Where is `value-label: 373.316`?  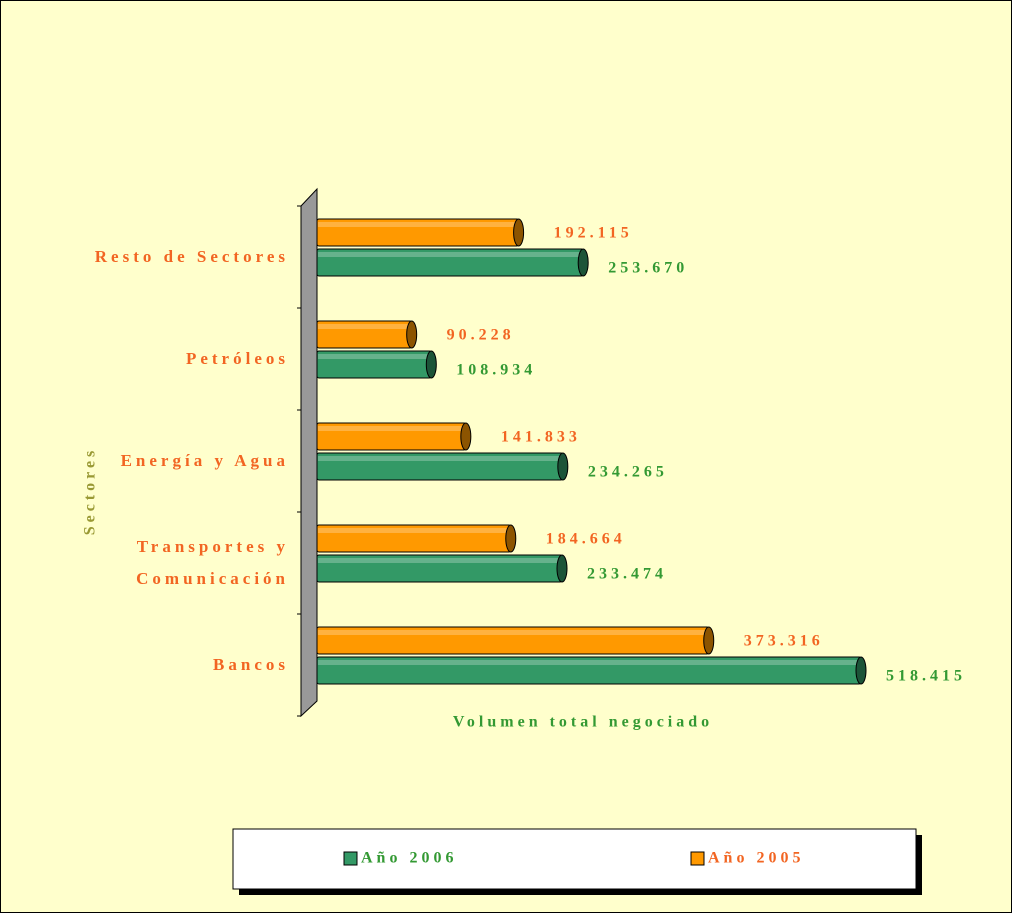
value-label: 373.316 is located at coordinates (784, 641).